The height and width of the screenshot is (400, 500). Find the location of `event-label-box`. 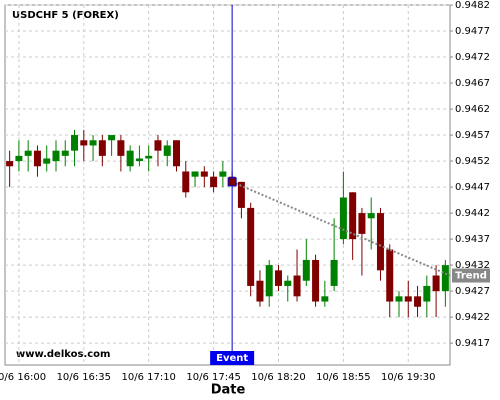

event-label-box is located at coordinates (232, 358).